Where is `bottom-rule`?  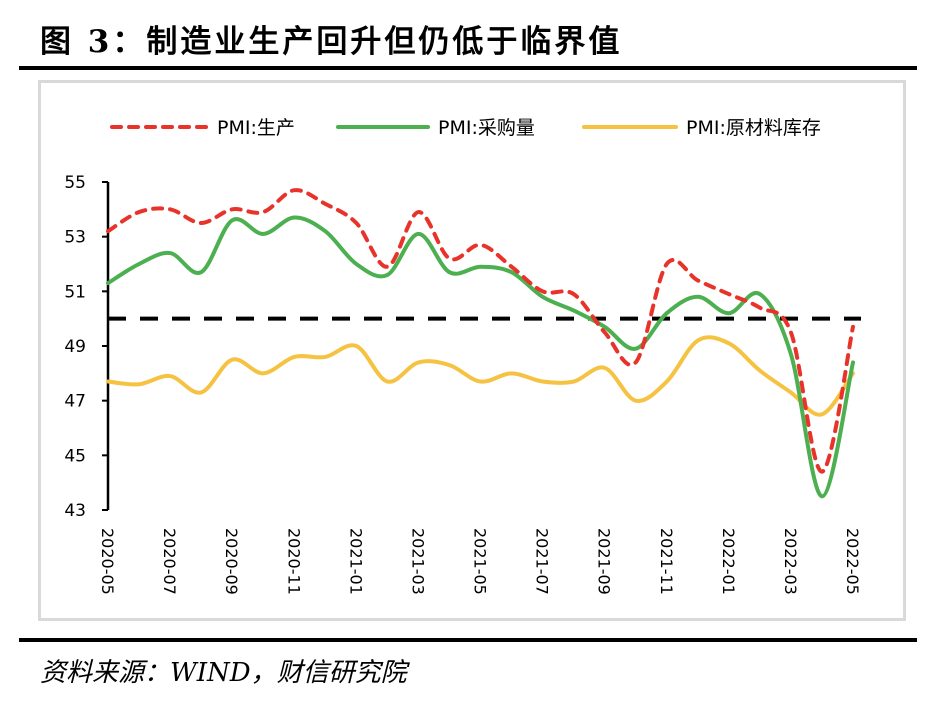
bottom-rule is located at coordinates (468, 640).